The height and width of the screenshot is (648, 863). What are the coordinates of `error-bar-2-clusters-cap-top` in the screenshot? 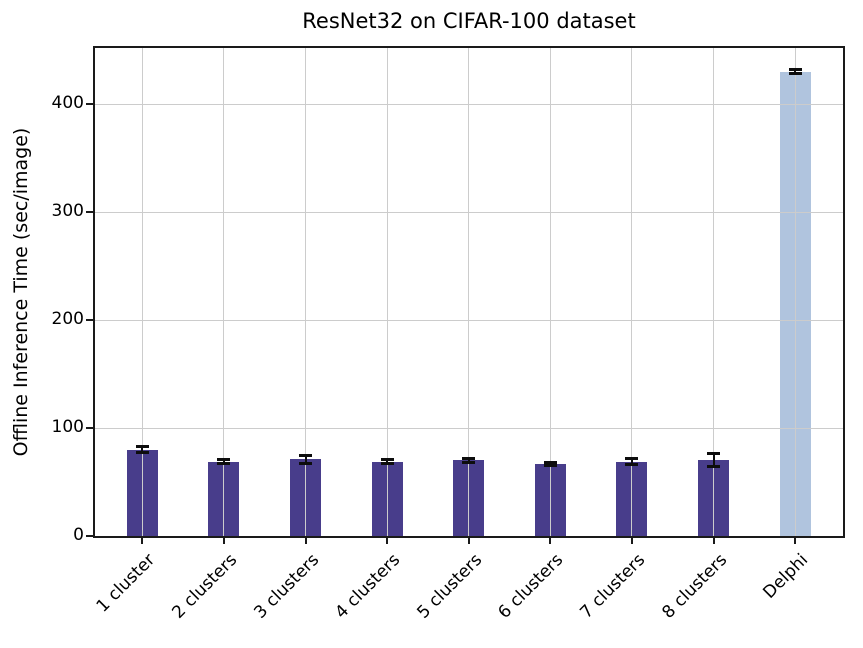 It's located at (224, 459).